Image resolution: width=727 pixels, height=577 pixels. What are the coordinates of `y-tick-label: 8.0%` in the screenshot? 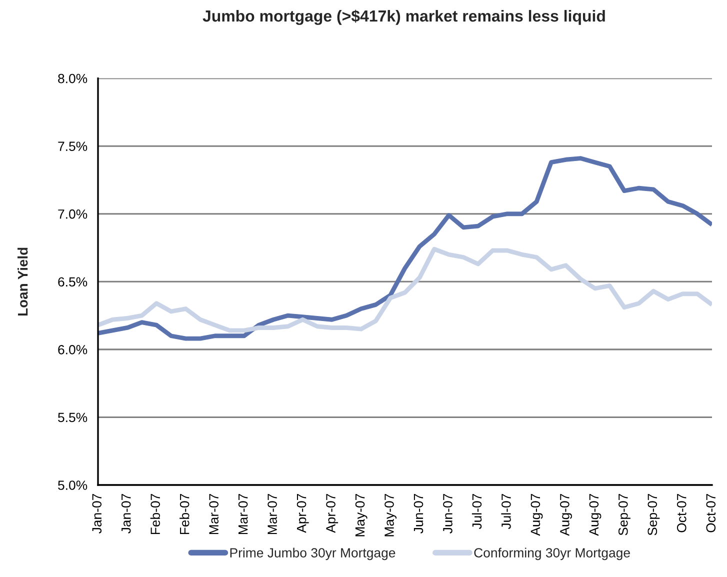 It's located at (73, 79).